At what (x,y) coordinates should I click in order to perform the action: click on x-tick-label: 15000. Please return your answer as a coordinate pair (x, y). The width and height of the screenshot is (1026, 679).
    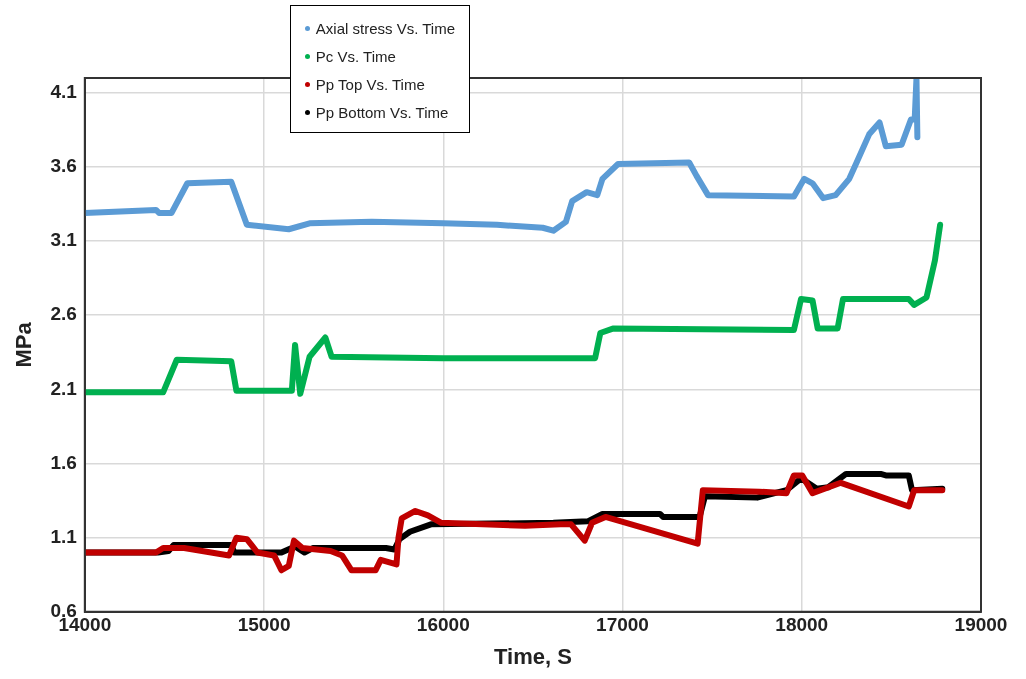
    Looking at the image, I should click on (264, 625).